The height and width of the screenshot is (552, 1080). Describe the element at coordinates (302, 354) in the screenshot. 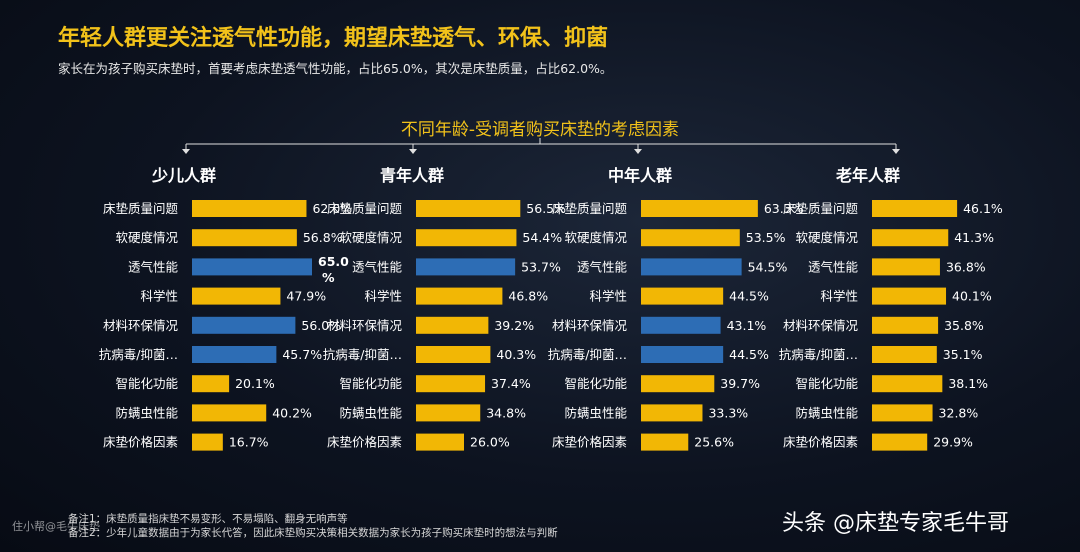

I see `value-label: 45.7%` at that location.